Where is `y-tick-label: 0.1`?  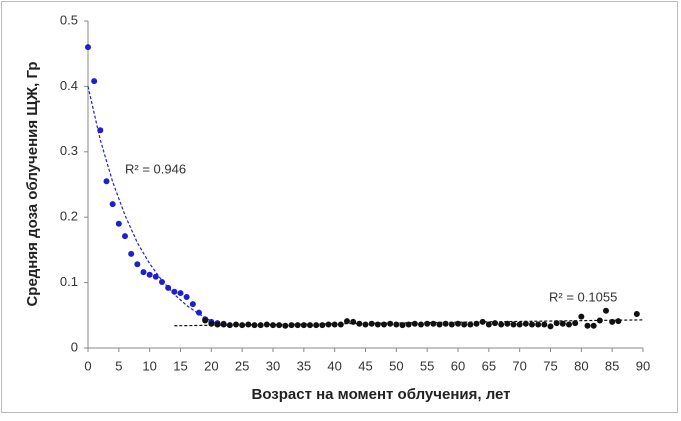
y-tick-label: 0.1 is located at coordinates (69, 281).